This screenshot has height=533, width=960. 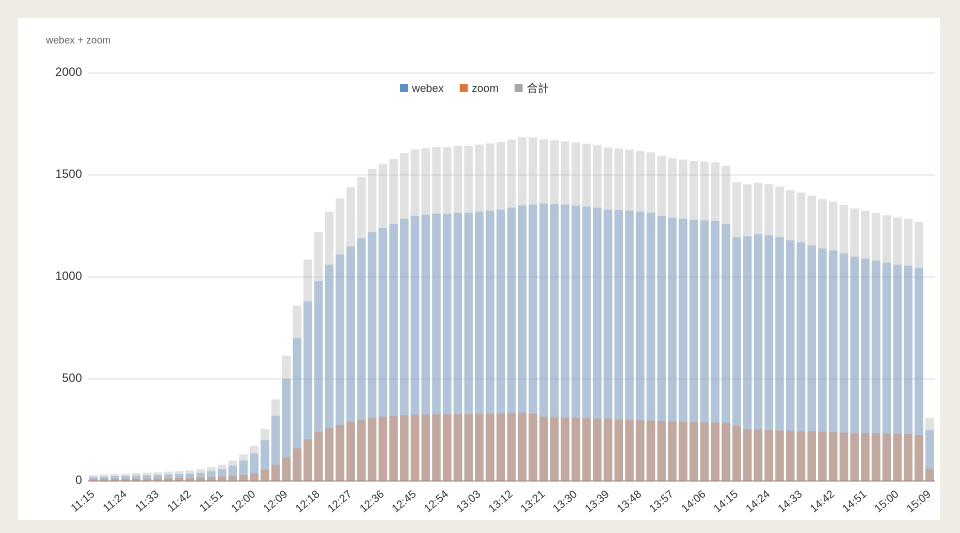 What do you see at coordinates (68, 174) in the screenshot?
I see `y-tick-label: 1500` at bounding box center [68, 174].